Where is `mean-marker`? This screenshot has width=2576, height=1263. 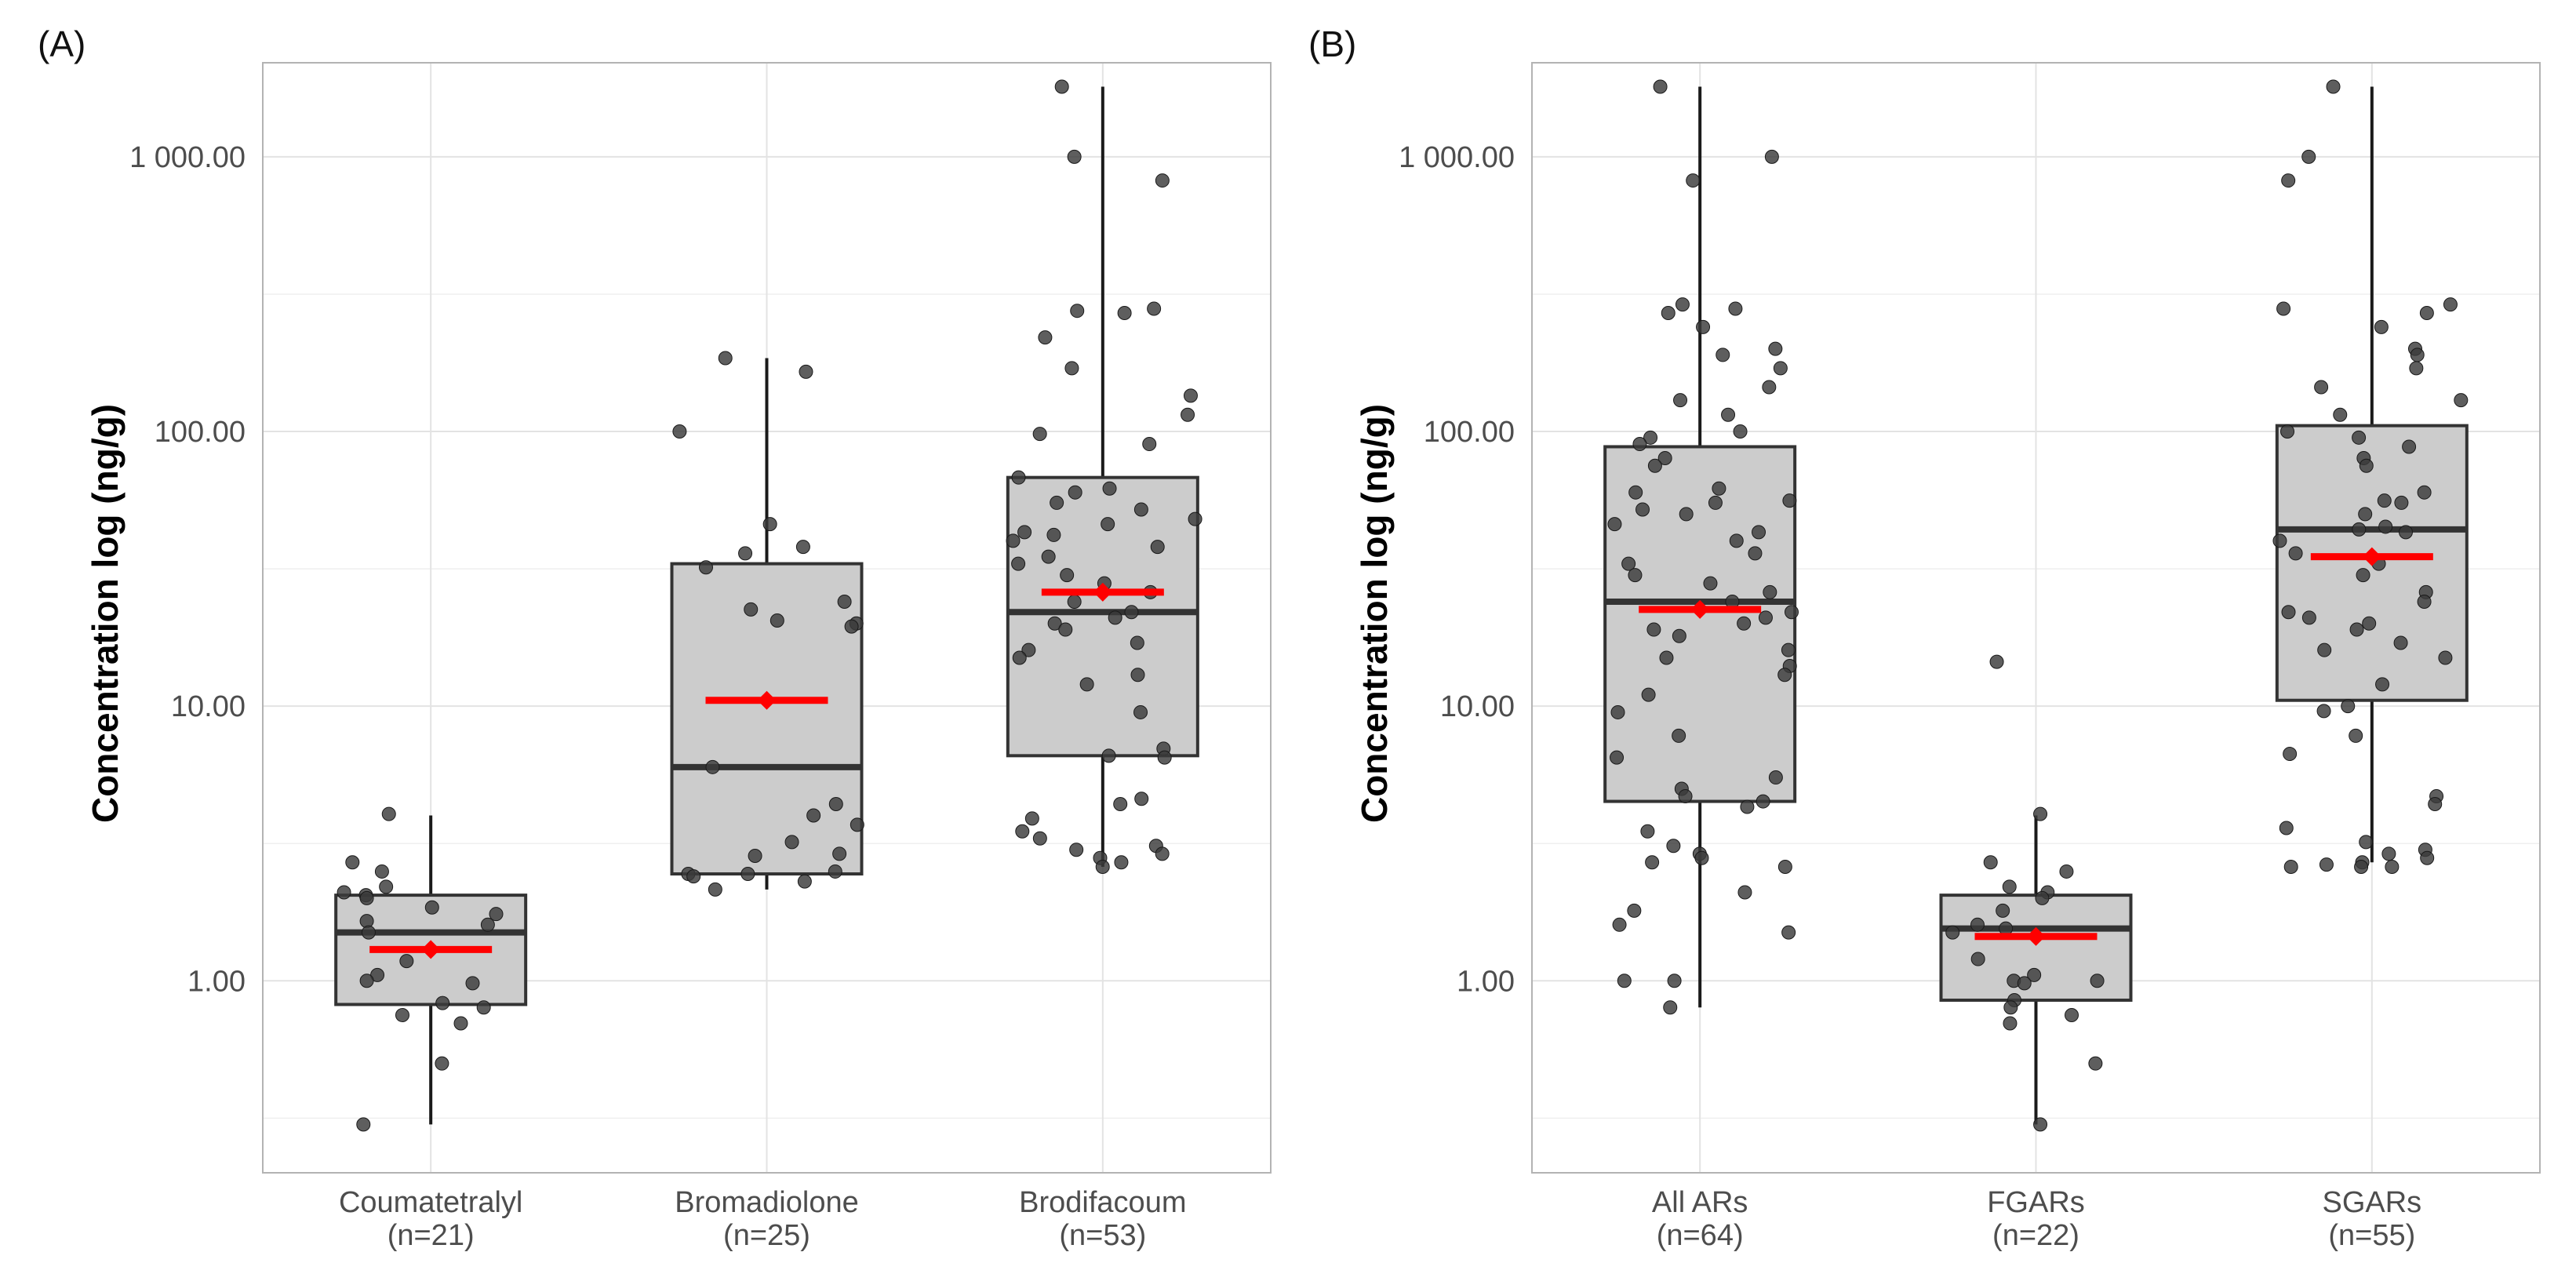 mean-marker is located at coordinates (2371, 556).